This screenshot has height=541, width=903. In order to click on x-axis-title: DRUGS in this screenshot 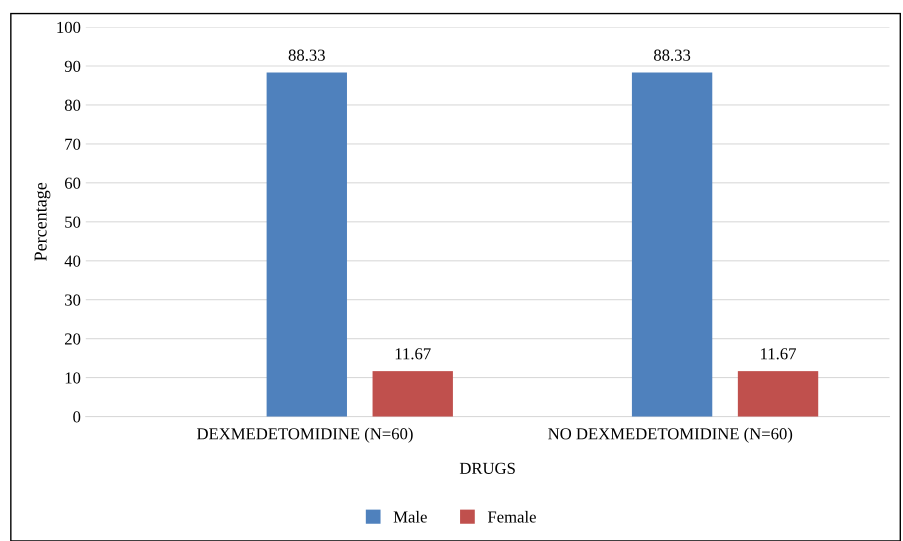, I will do `click(487, 468)`.